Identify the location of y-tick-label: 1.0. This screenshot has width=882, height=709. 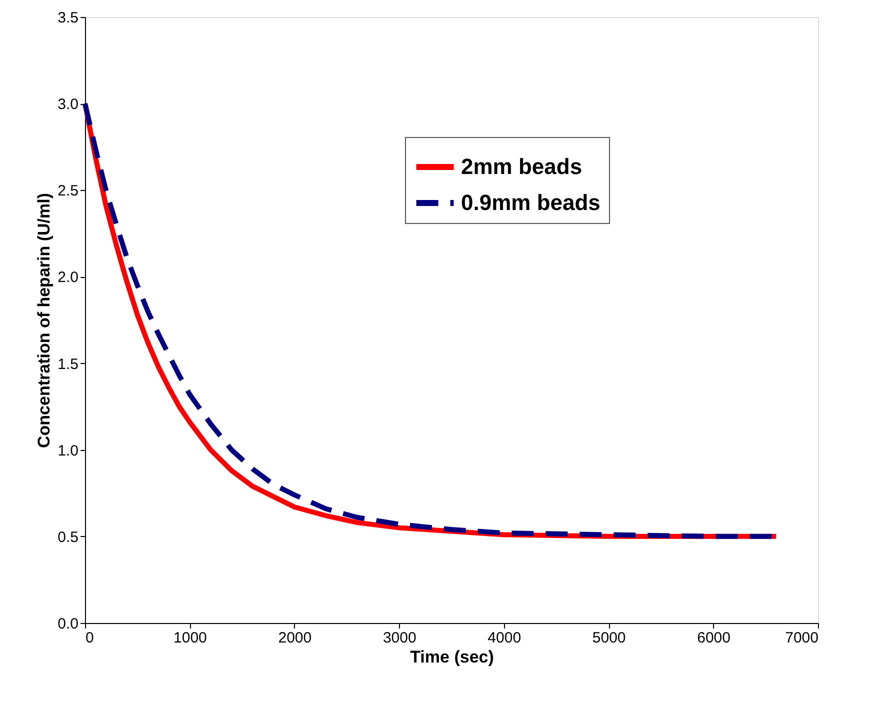
(68, 451).